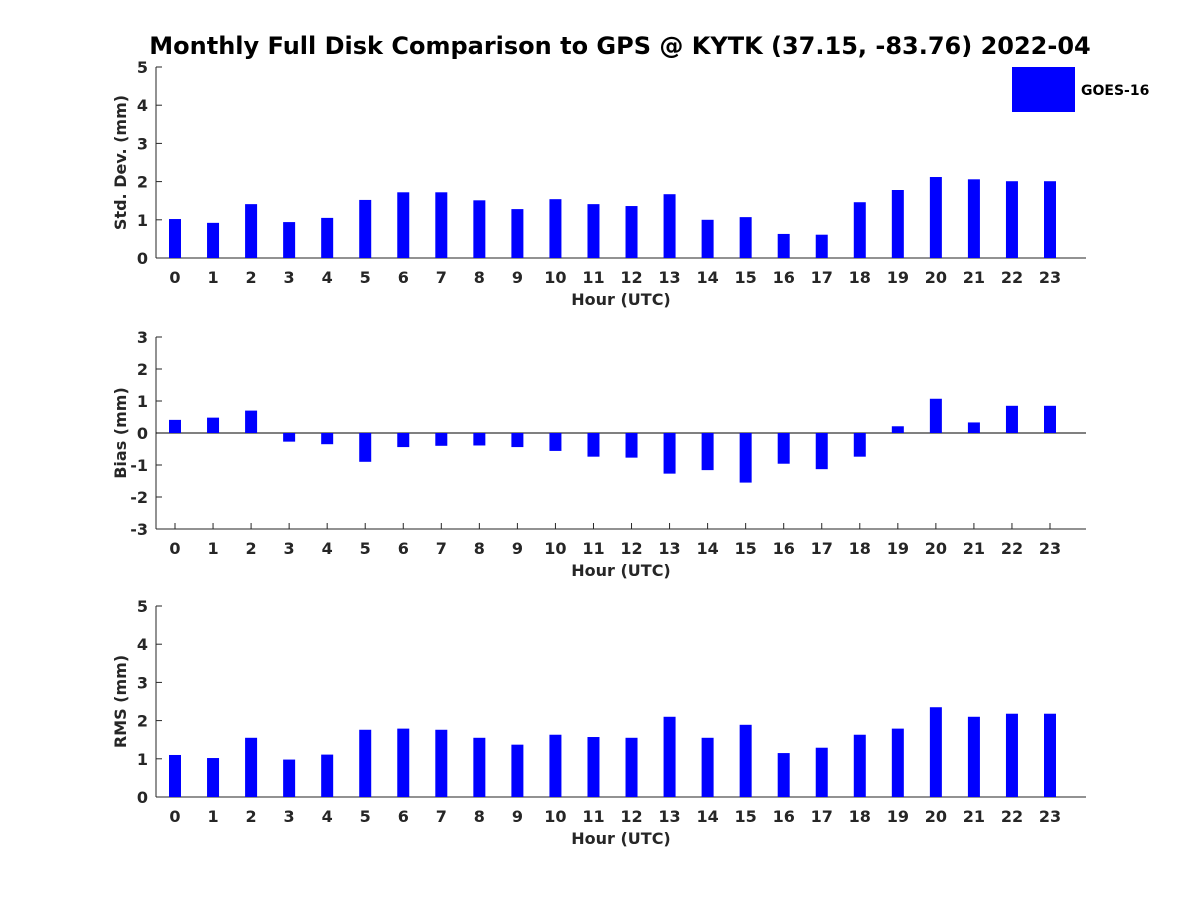 The width and height of the screenshot is (1200, 900). What do you see at coordinates (974, 548) in the screenshot?
I see `x-tick-label: 21` at bounding box center [974, 548].